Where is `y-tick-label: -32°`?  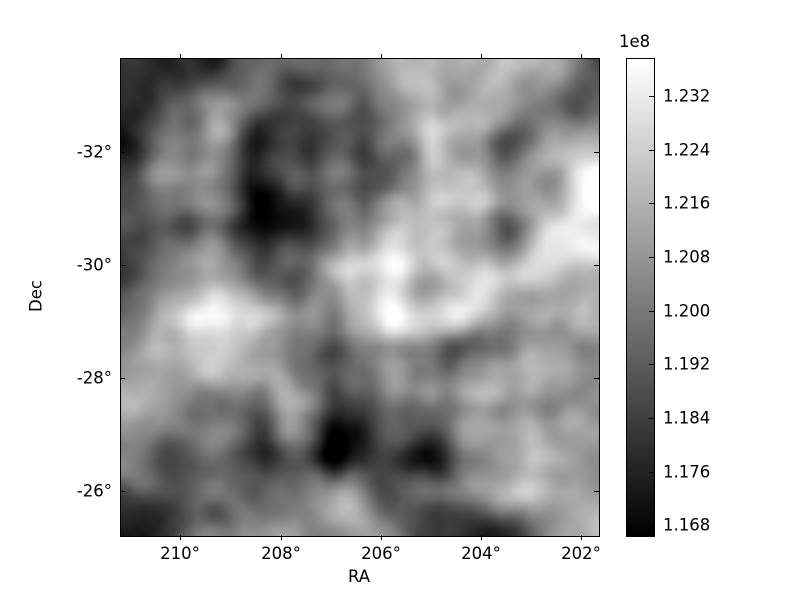 y-tick-label: -32° is located at coordinates (94, 152).